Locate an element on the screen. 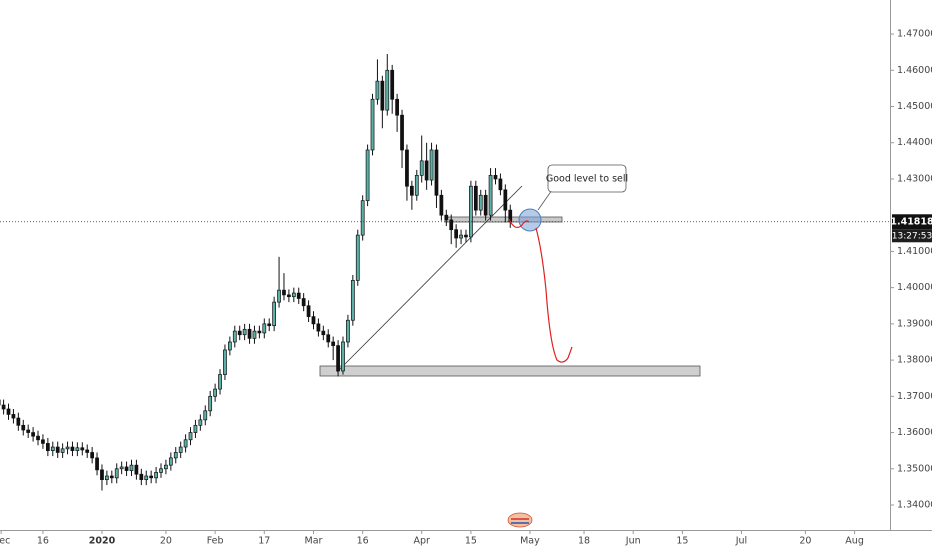  x-tick-label: Jun is located at coordinates (633, 541).